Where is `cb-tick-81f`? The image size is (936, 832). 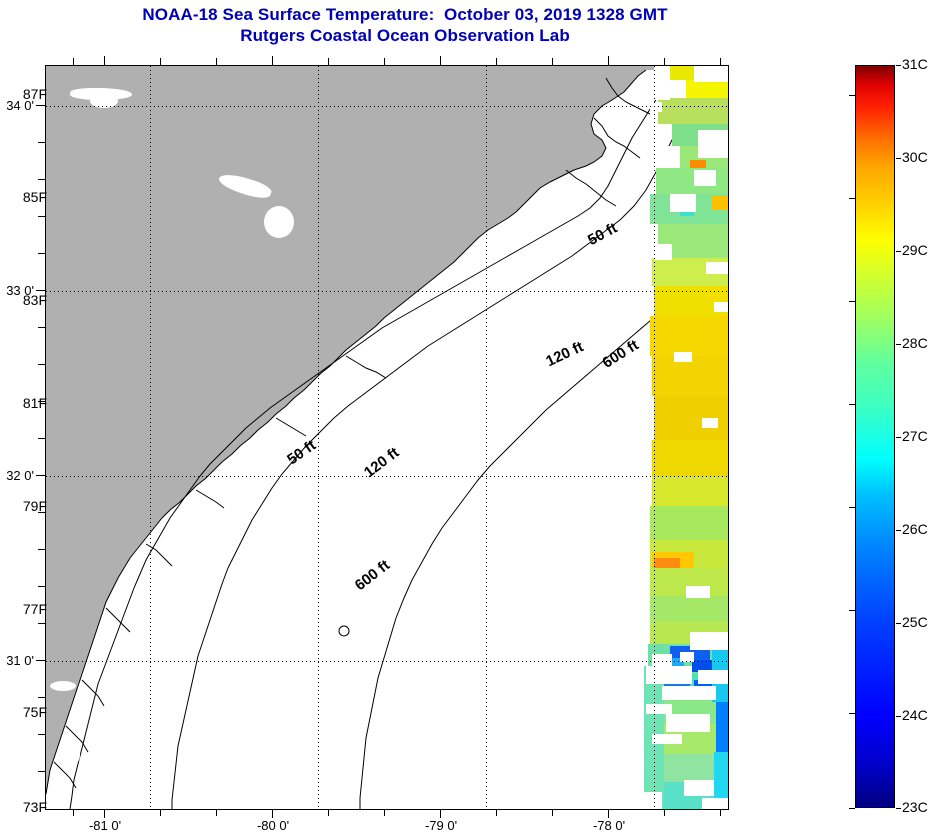
cb-tick-81f is located at coordinates (852, 404).